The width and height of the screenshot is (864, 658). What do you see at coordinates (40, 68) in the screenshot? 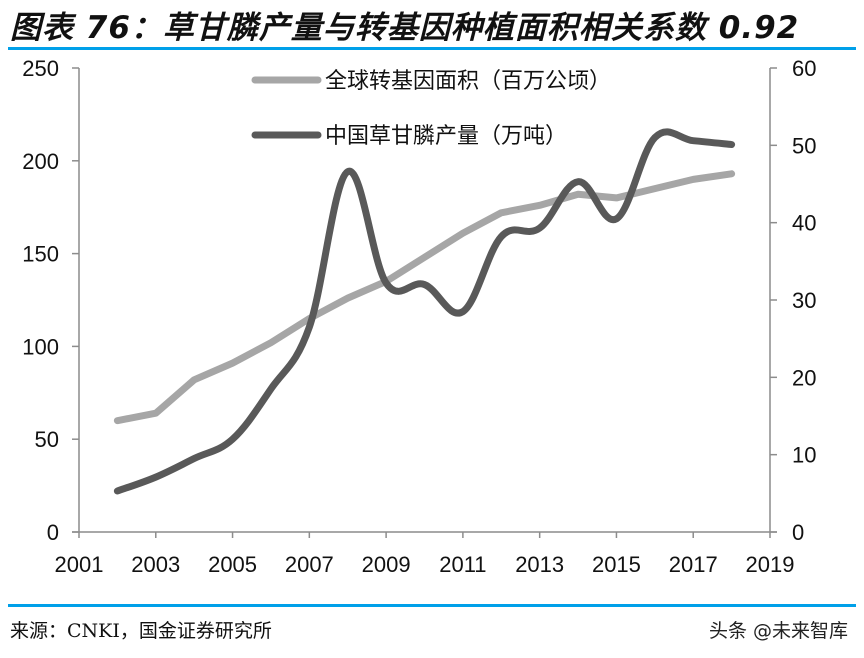
I see `left-tick-label: 250` at bounding box center [40, 68].